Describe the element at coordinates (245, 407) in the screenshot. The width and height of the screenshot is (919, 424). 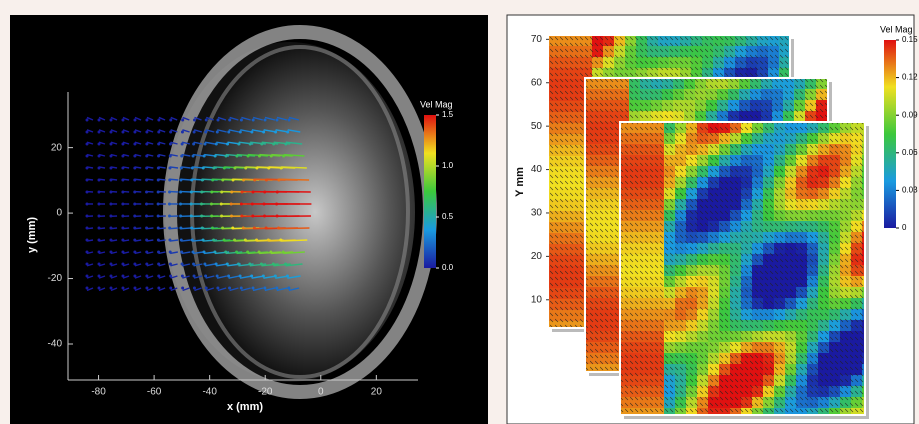
I see `x-axis-label: x (mm)` at that location.